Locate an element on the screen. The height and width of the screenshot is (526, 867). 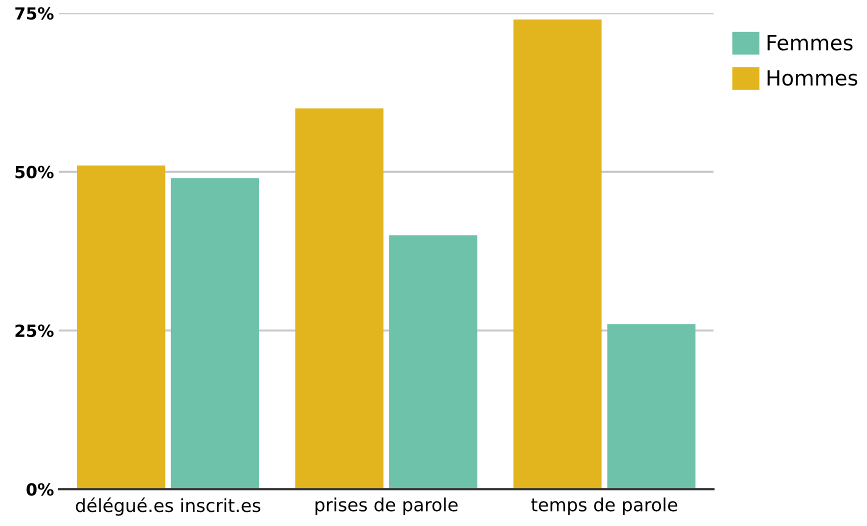
x-tick-label: délégué.es inscrit.es is located at coordinates (168, 507).